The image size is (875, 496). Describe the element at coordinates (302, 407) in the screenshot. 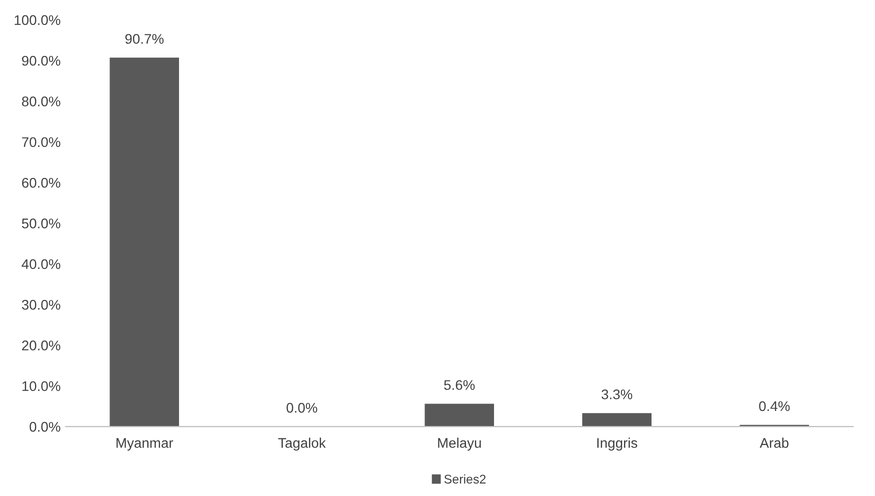

I see `data-label: 0.0%` at that location.